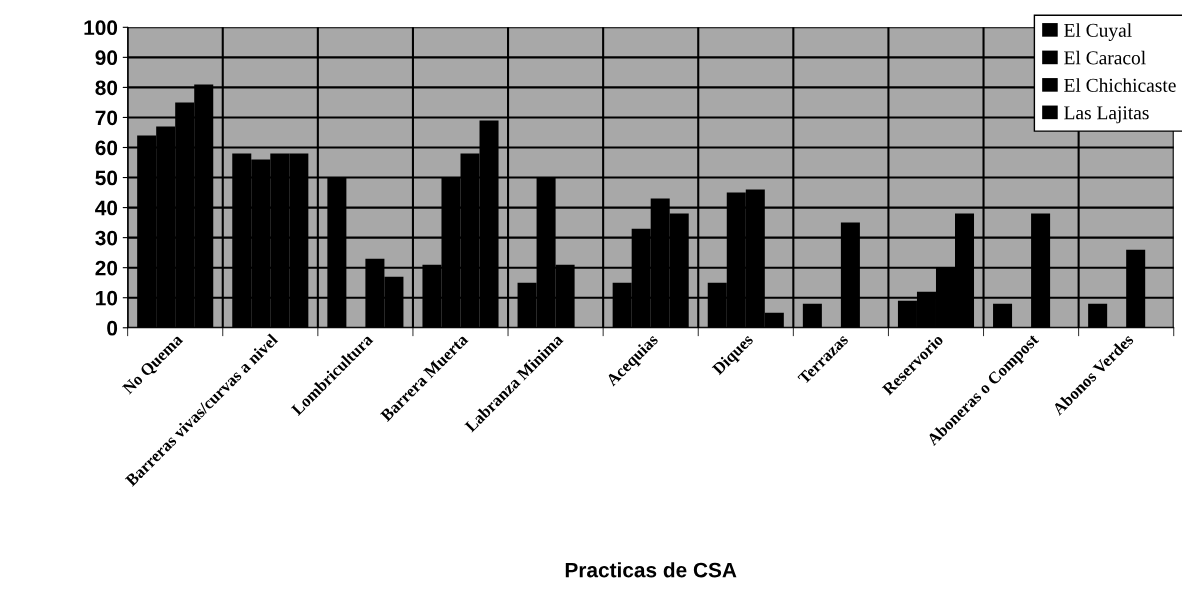 This screenshot has height=607, width=1182. I want to click on y-tick-label: 30, so click(106, 238).